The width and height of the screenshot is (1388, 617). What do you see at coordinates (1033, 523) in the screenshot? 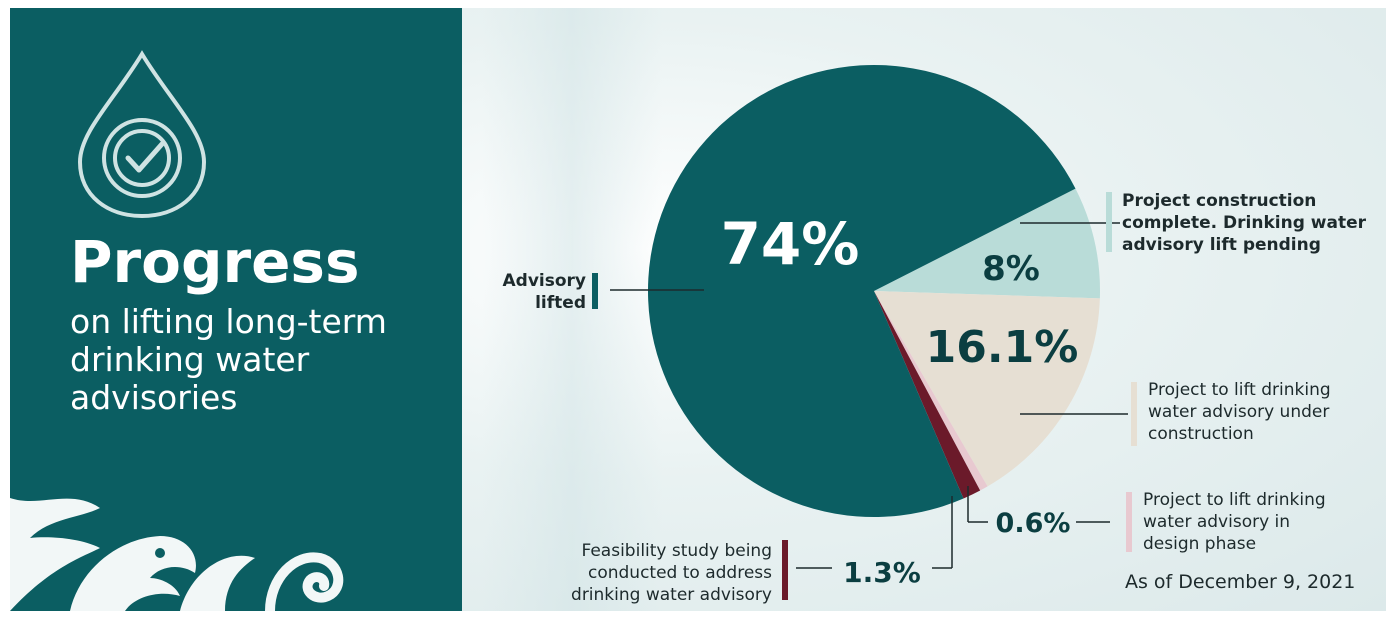
I see `data-label-design-phase: 0.6%` at bounding box center [1033, 523].